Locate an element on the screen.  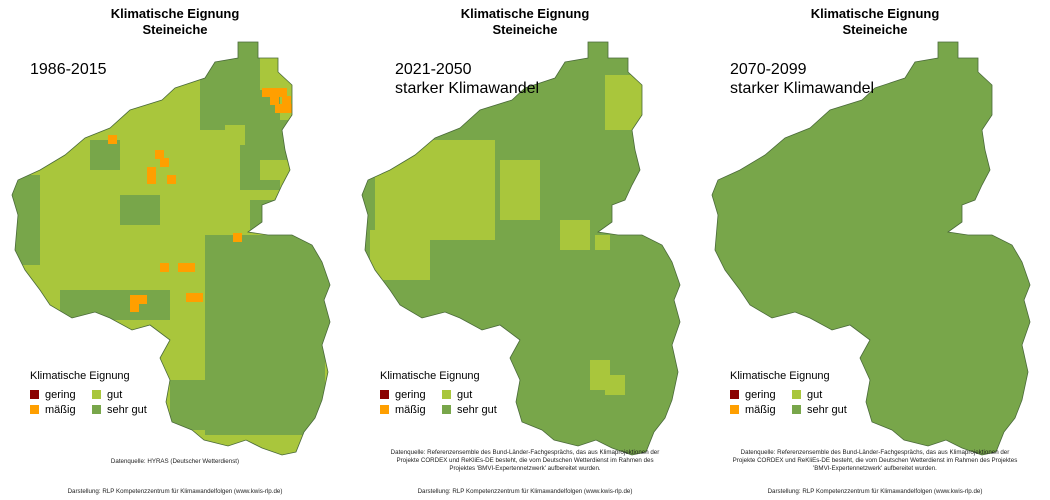
period-label: 2021-2050 starker Klimawandel is located at coordinates (467, 79).